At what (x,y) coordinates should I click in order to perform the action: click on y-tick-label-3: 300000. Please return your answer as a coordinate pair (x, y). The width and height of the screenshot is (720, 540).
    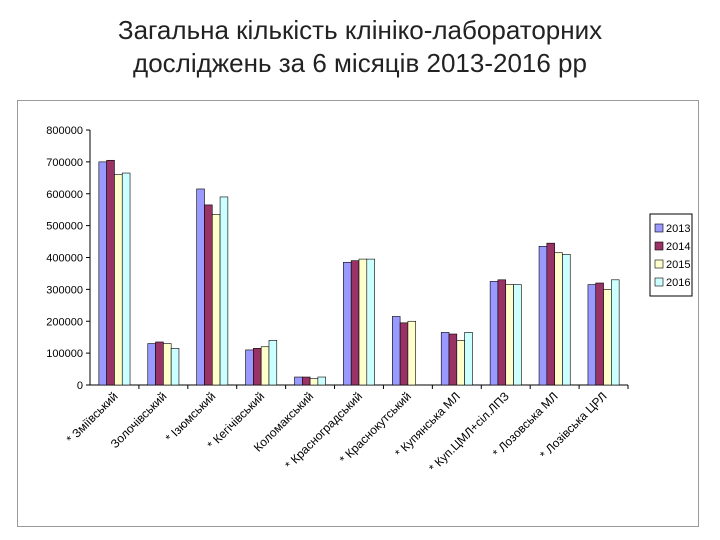
    Looking at the image, I should click on (64, 290).